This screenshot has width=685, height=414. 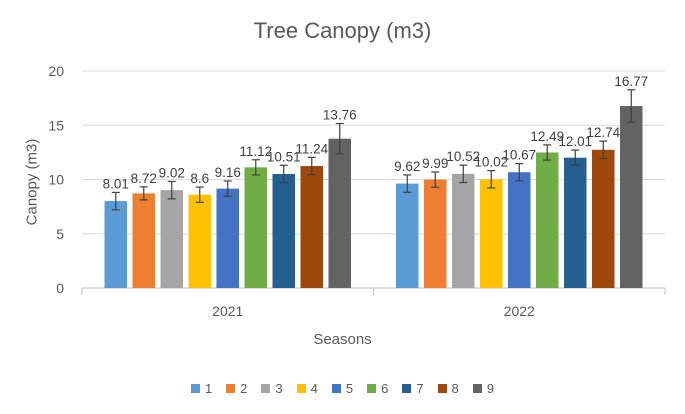 What do you see at coordinates (420, 388) in the screenshot?
I see `legend-label: 7` at bounding box center [420, 388].